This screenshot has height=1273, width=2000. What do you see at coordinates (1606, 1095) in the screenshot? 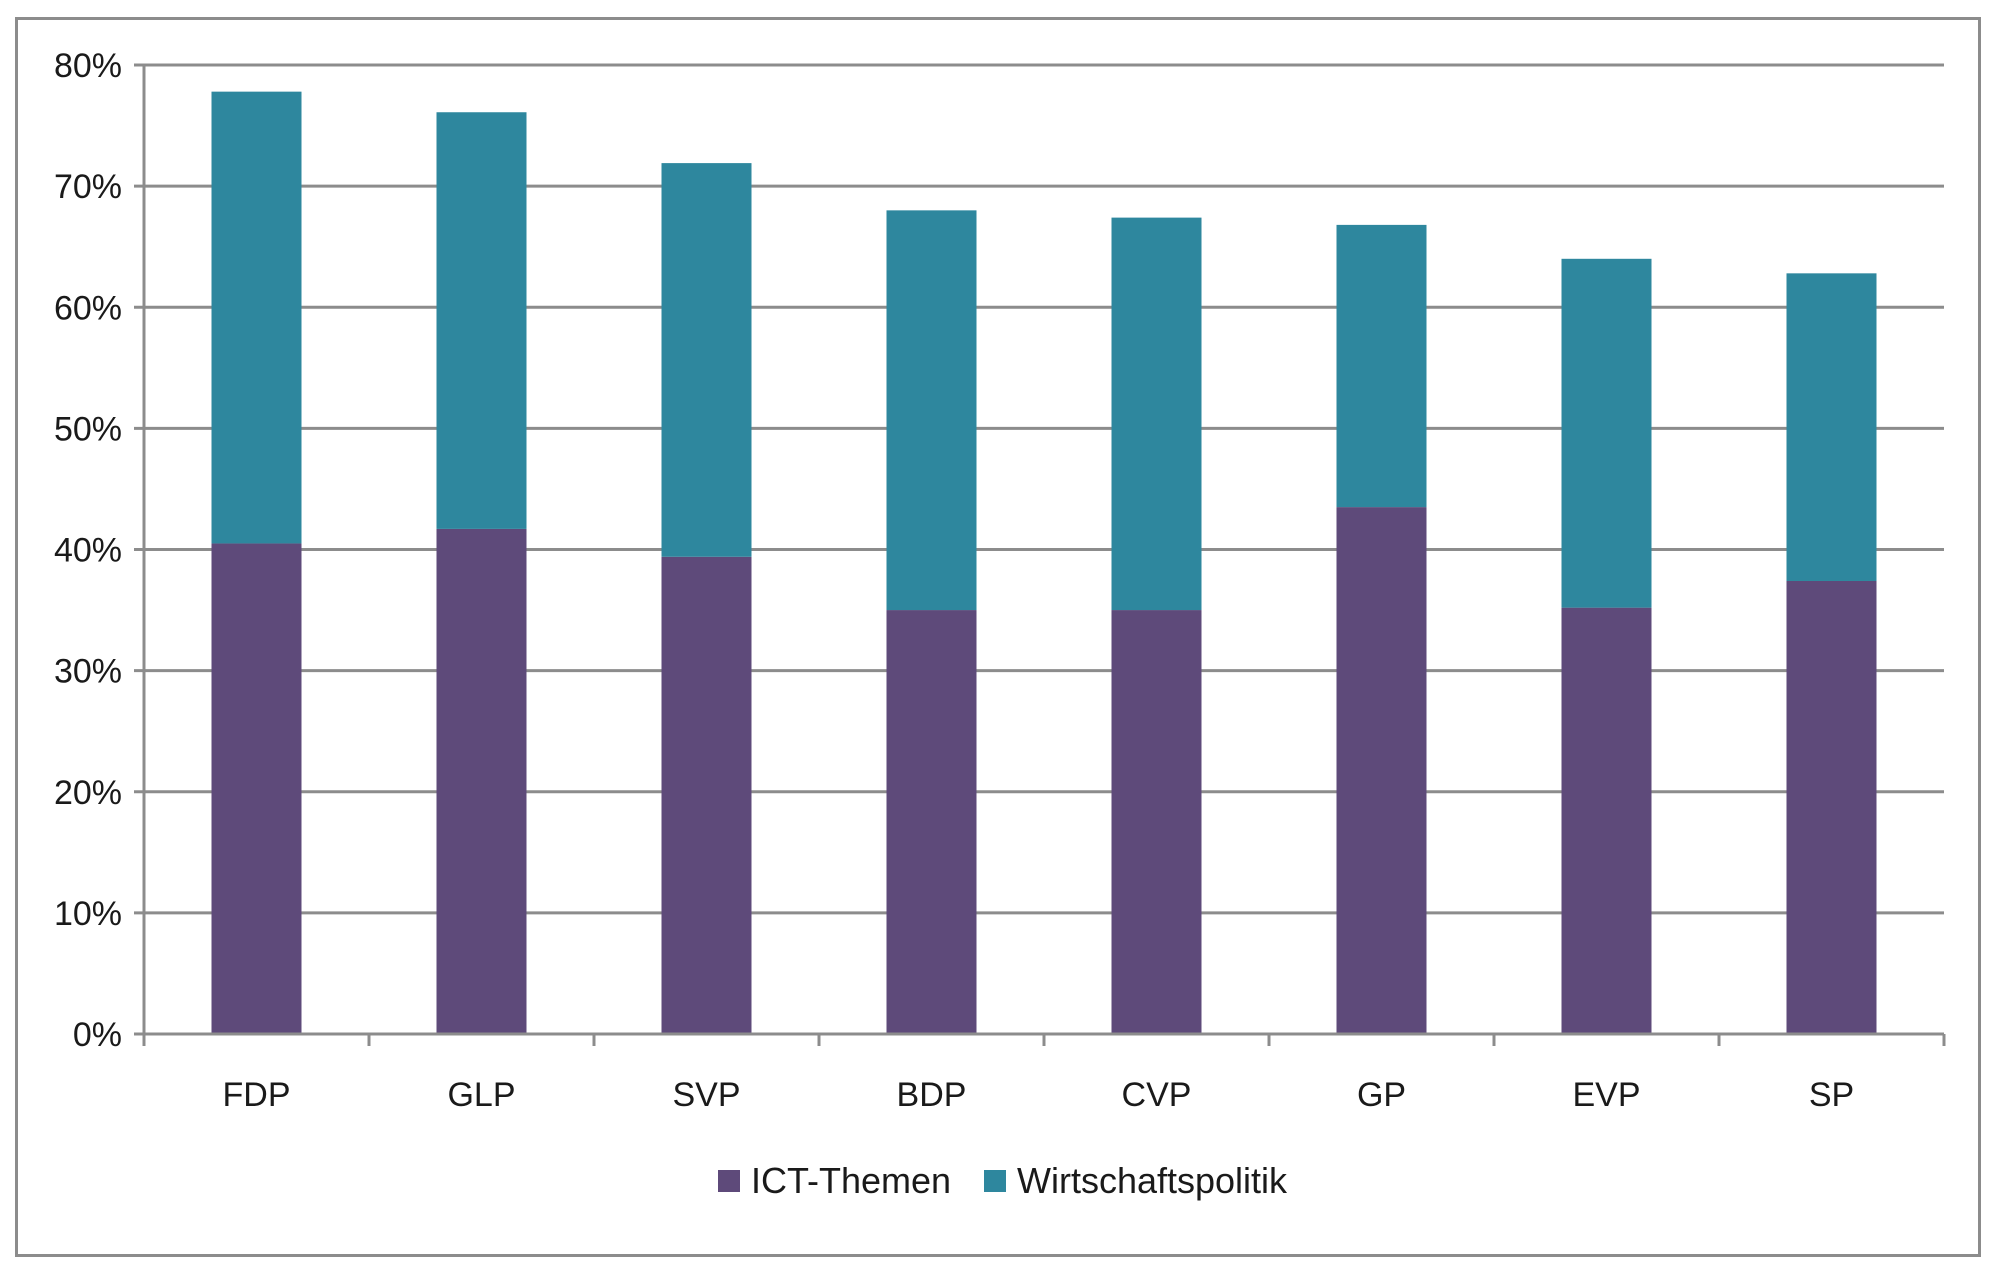
I see `x-tick-label: EVP` at bounding box center [1606, 1095].